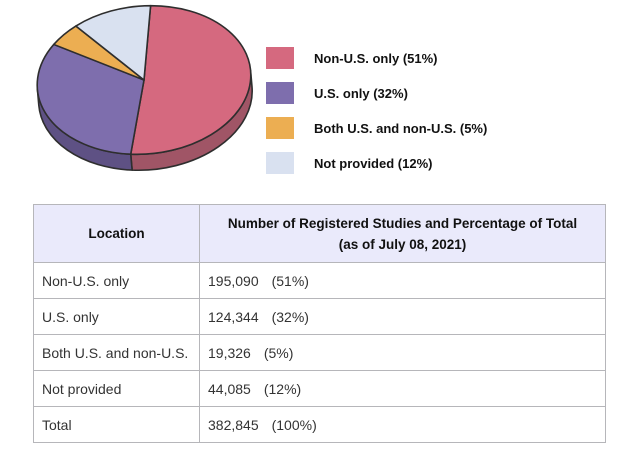 The height and width of the screenshot is (461, 619). Describe the element at coordinates (233, 316) in the screenshot. I see `count-value: 124,344` at that location.